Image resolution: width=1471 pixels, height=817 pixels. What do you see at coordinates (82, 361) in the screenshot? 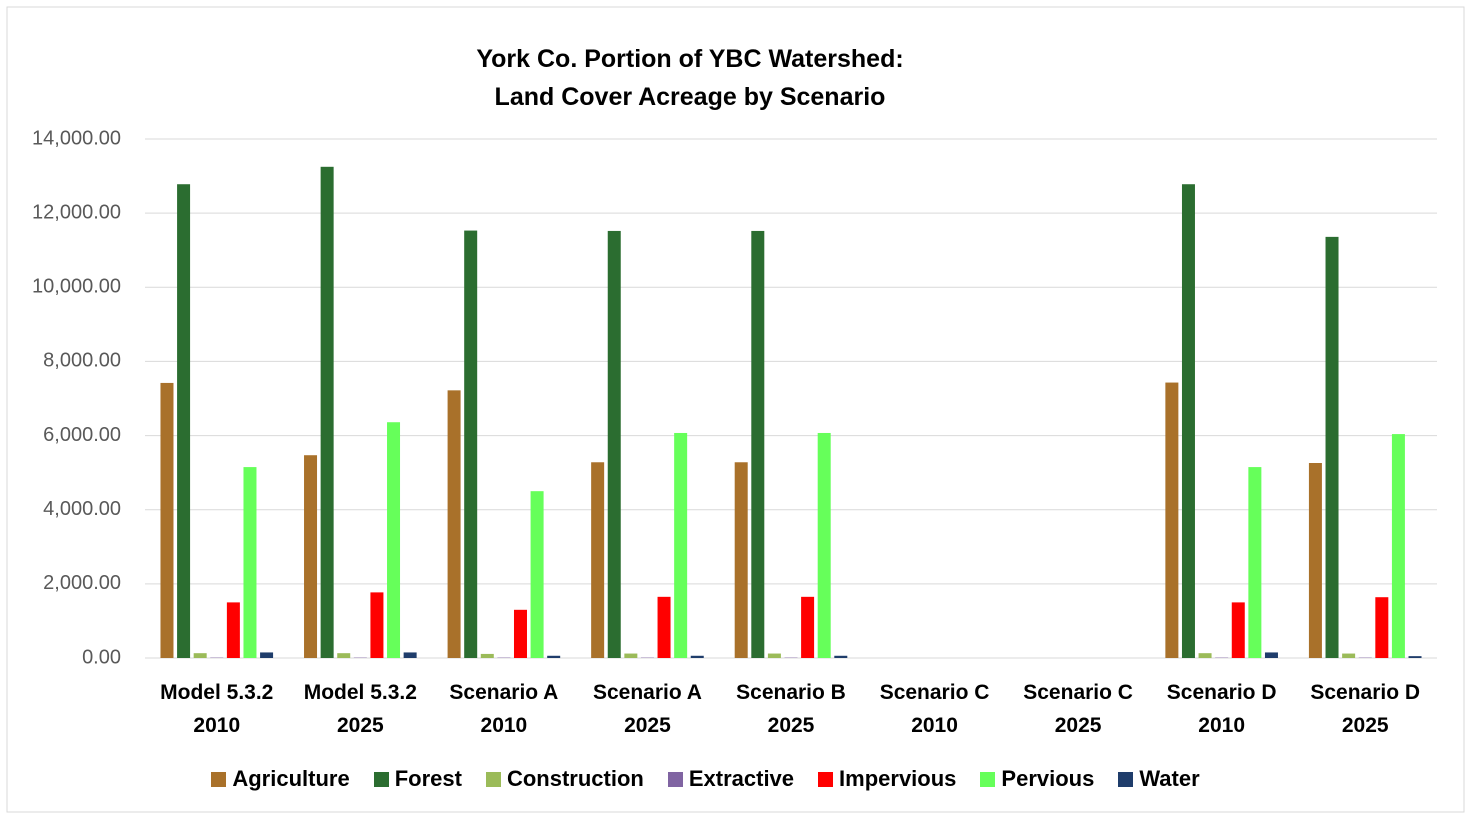
I see `y-tick-label: 8,000.00` at bounding box center [82, 361].